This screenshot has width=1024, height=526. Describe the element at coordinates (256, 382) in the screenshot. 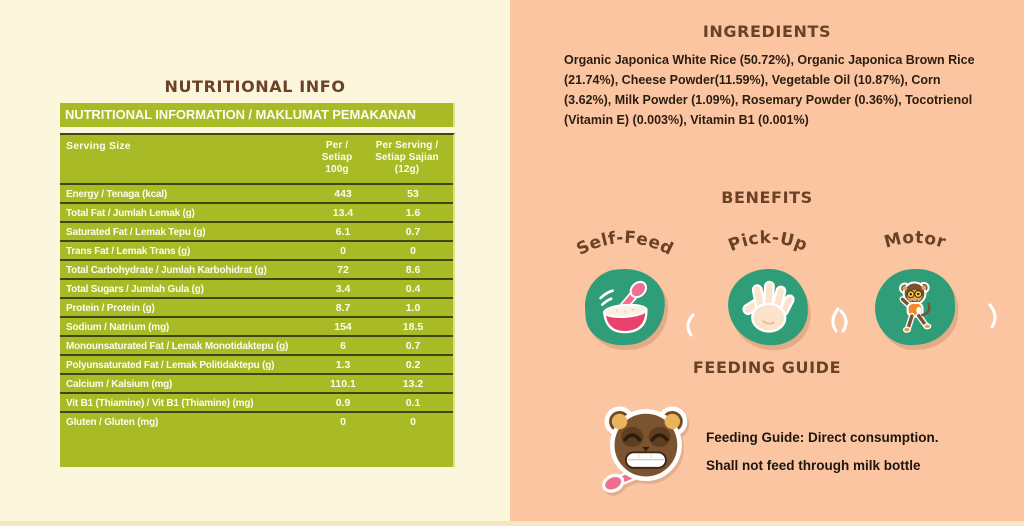

I see `table-row: Calcium / Kalsium (mg) 110.1 13.2` at that location.